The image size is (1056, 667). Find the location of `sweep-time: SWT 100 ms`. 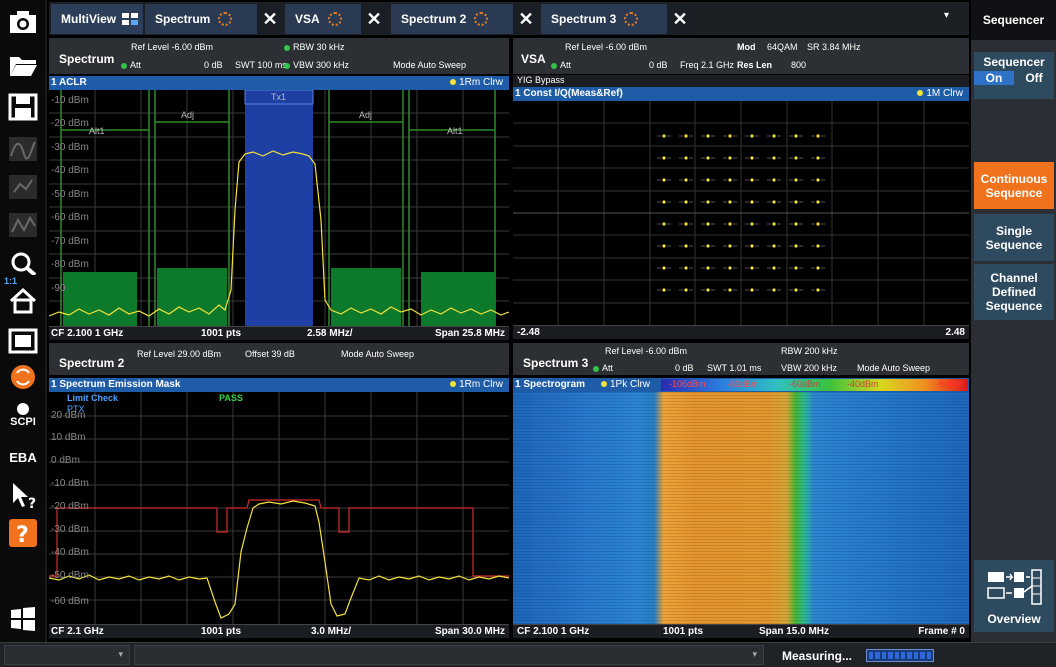

sweep-time: SWT 100 ms is located at coordinates (261, 65).